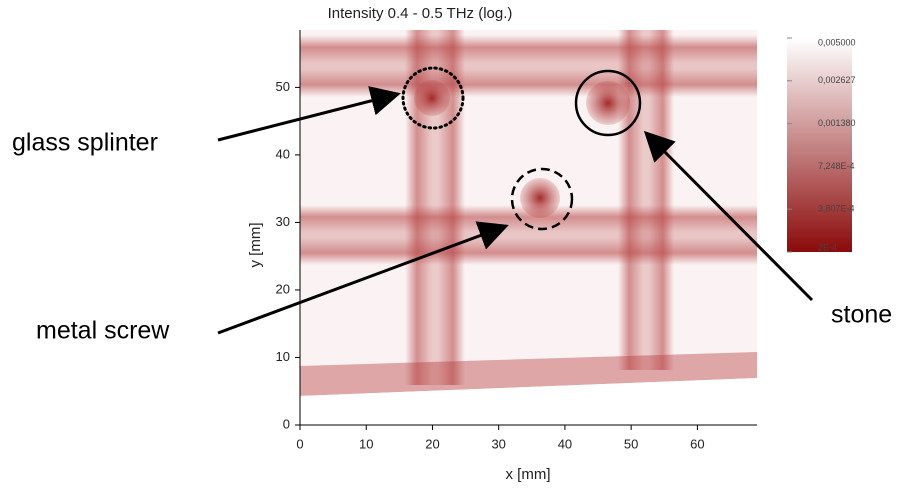 The width and height of the screenshot is (913, 491). What do you see at coordinates (299, 443) in the screenshot?
I see `x-tick-label: 0` at bounding box center [299, 443].